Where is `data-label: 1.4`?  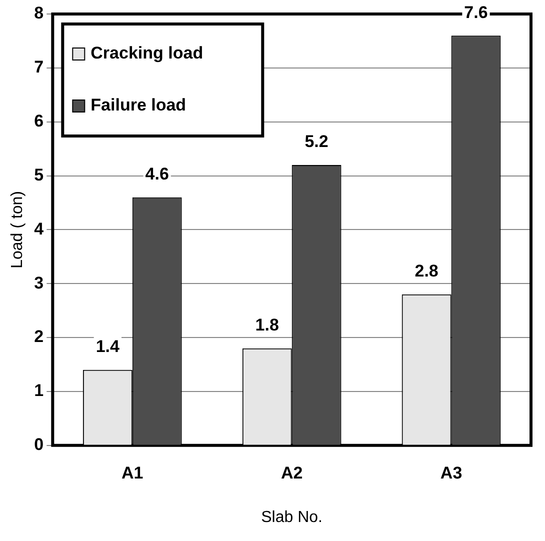
data-label: 1.4 is located at coordinates (108, 346).